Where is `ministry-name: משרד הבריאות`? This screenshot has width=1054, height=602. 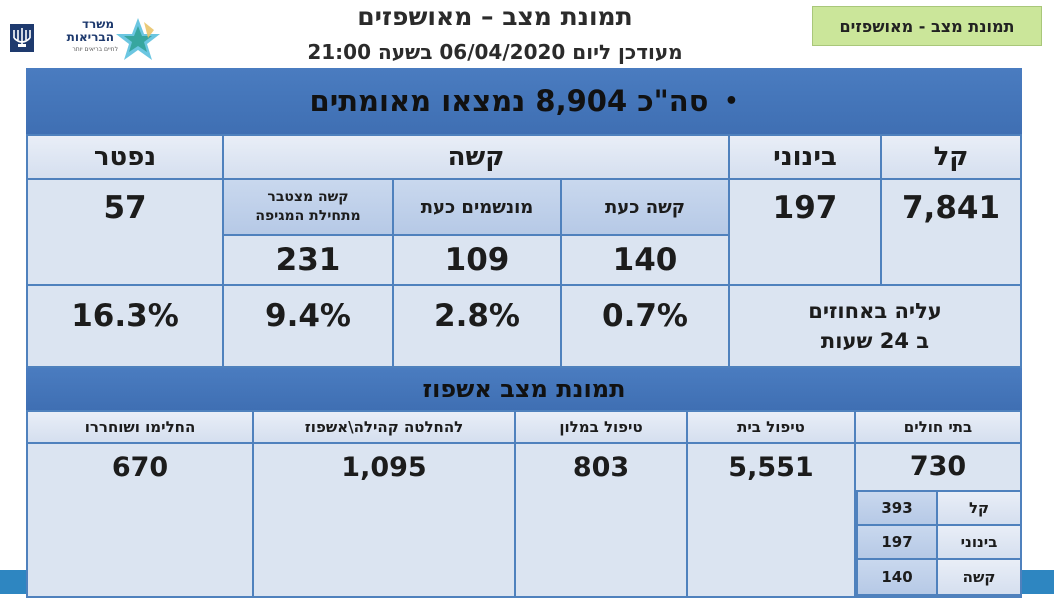 ministry-name: משרד הבריאות is located at coordinates (84, 31).